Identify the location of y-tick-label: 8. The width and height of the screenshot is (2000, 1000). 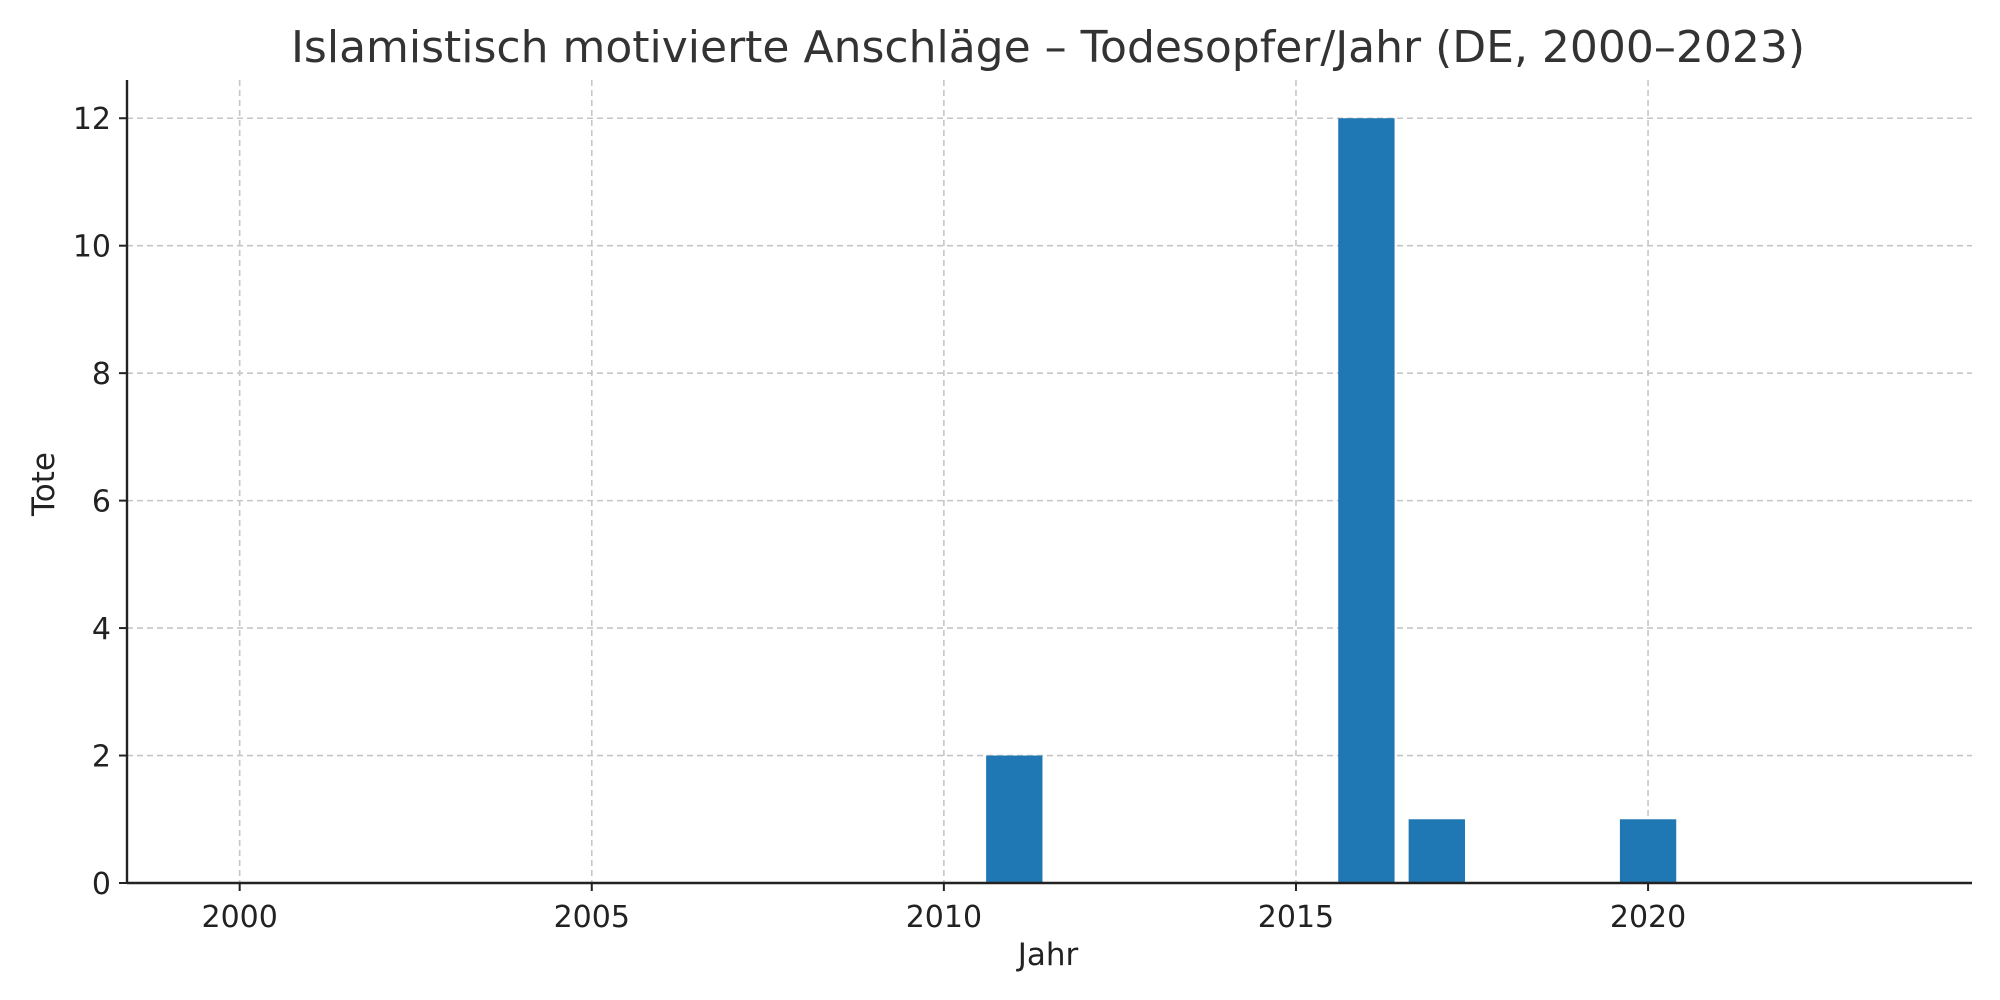
(101, 374).